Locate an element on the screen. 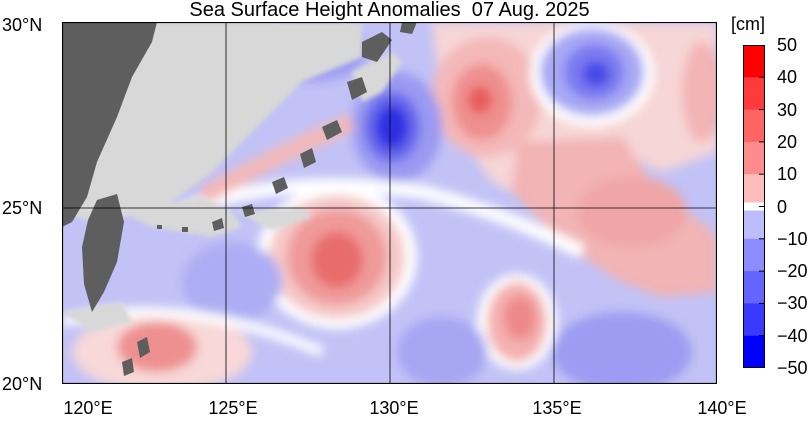 This screenshot has width=808, height=421. colorbar-label: 0 is located at coordinates (782, 206).